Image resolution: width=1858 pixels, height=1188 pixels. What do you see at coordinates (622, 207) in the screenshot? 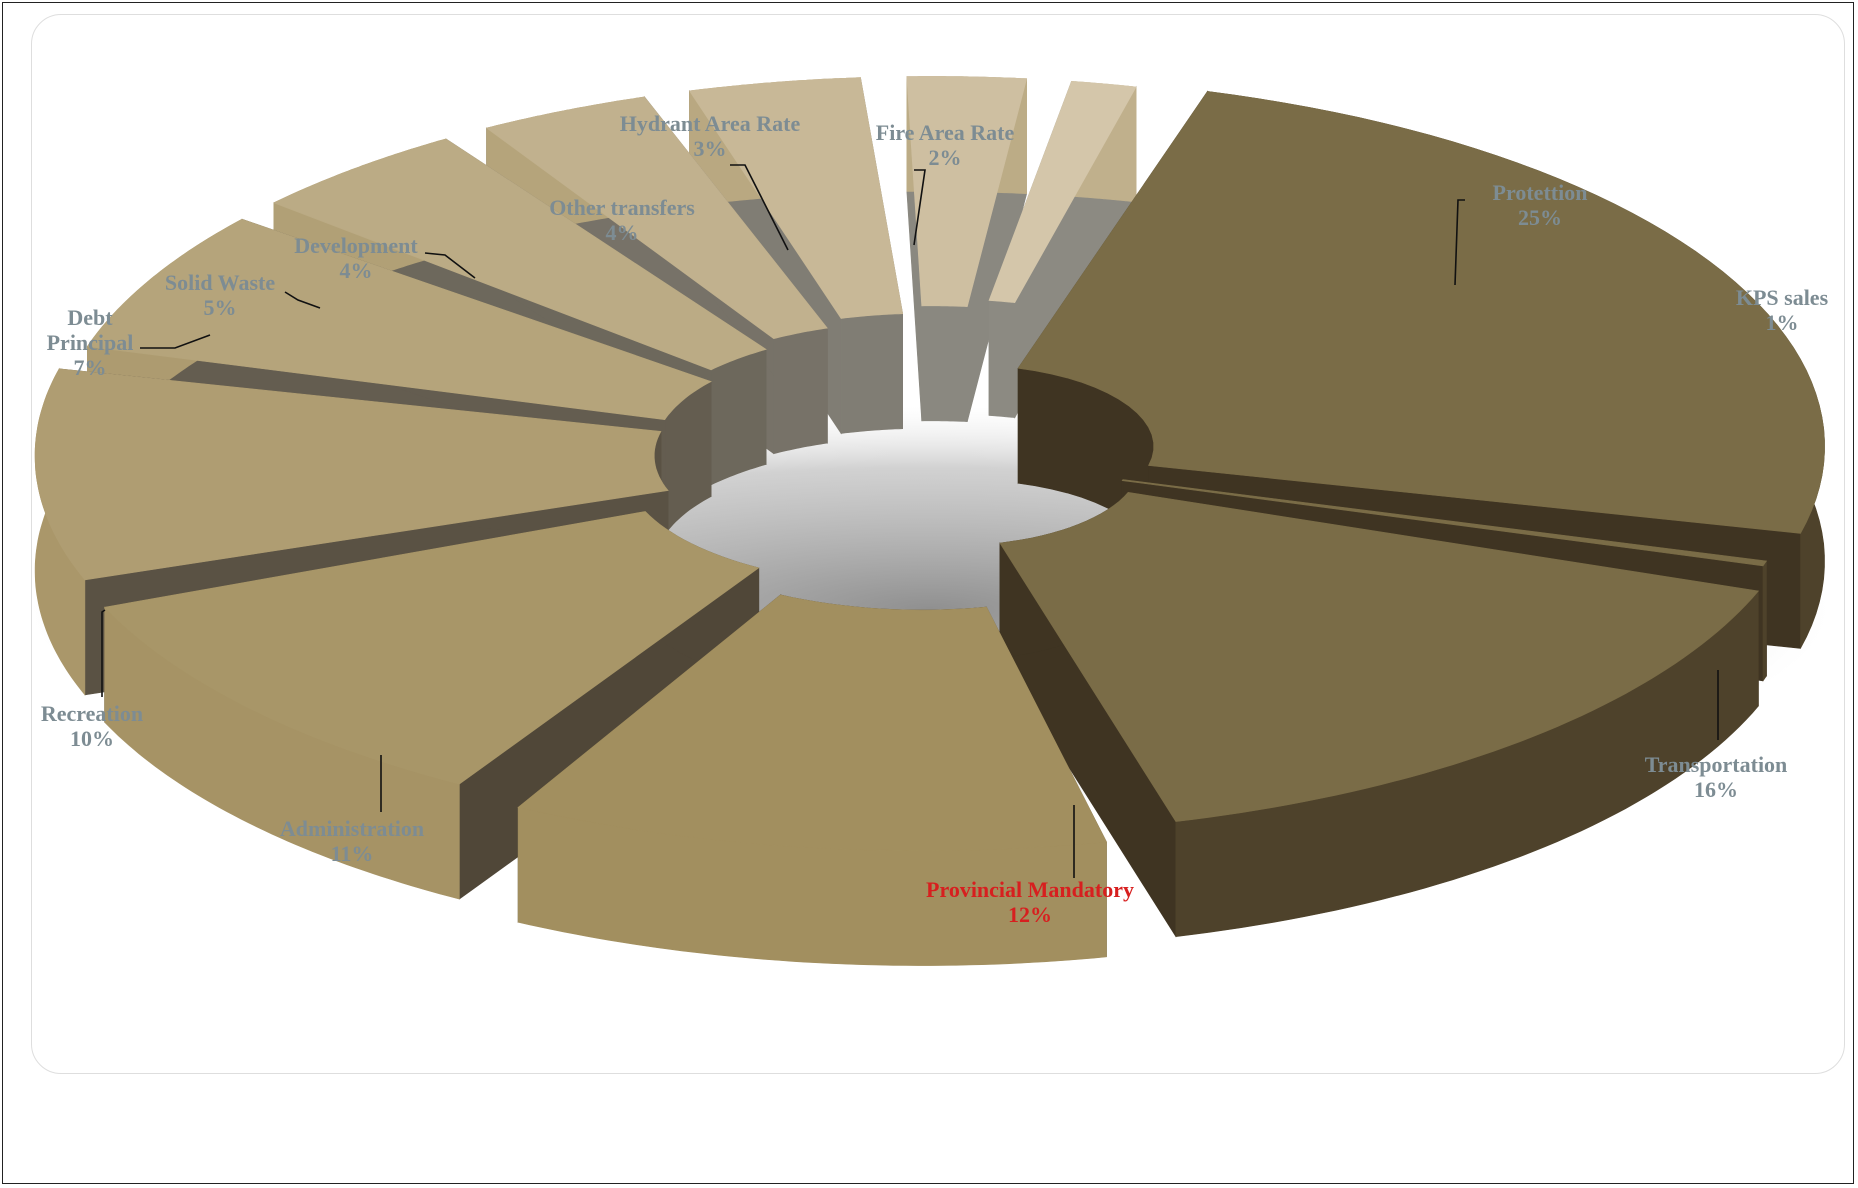
I see `slice-name: Other transfers` at bounding box center [622, 207].